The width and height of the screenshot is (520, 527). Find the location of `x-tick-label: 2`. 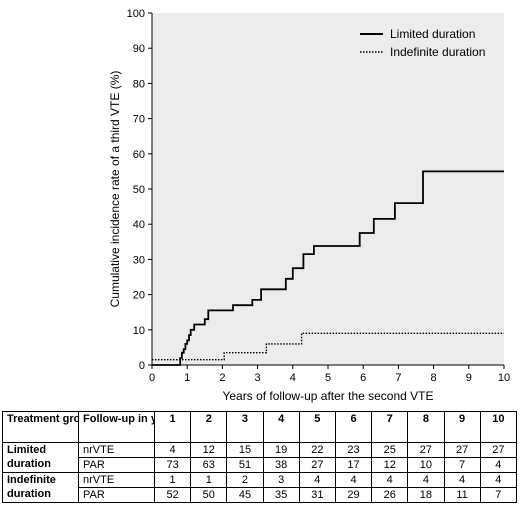

x-tick-label: 2 is located at coordinates (222, 378).